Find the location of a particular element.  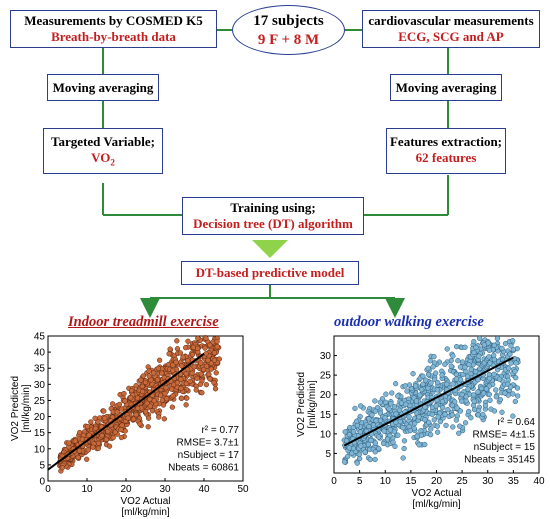

model-box: DT-based predictive model is located at coordinates (270, 273).